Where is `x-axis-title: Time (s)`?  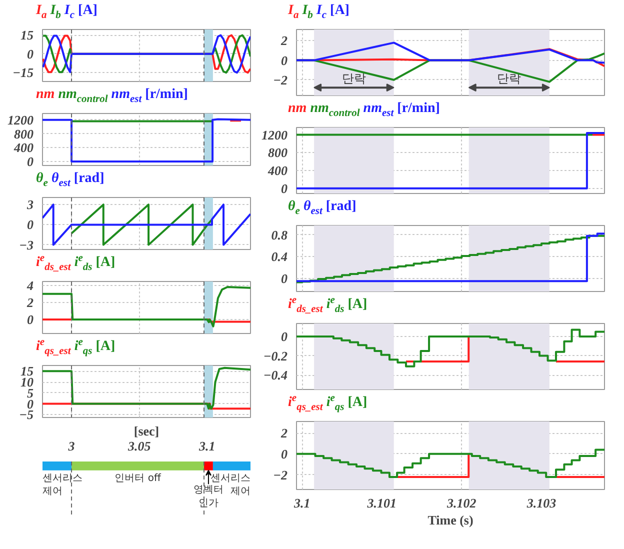 x-axis-title: Time (s) is located at coordinates (451, 520).